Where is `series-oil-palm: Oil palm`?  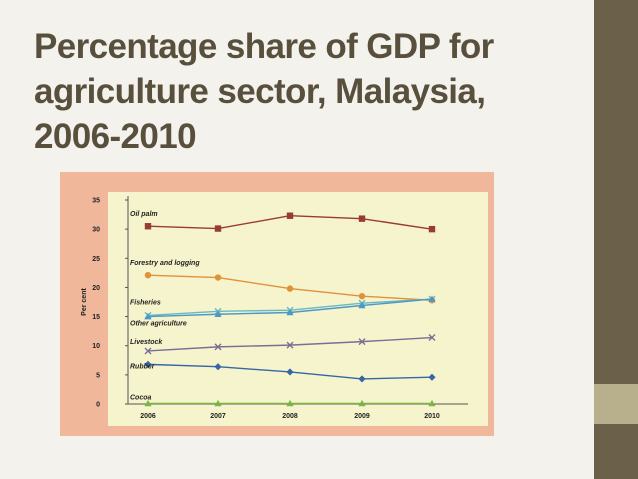
series-oil-palm: Oil palm is located at coordinates (283, 222).